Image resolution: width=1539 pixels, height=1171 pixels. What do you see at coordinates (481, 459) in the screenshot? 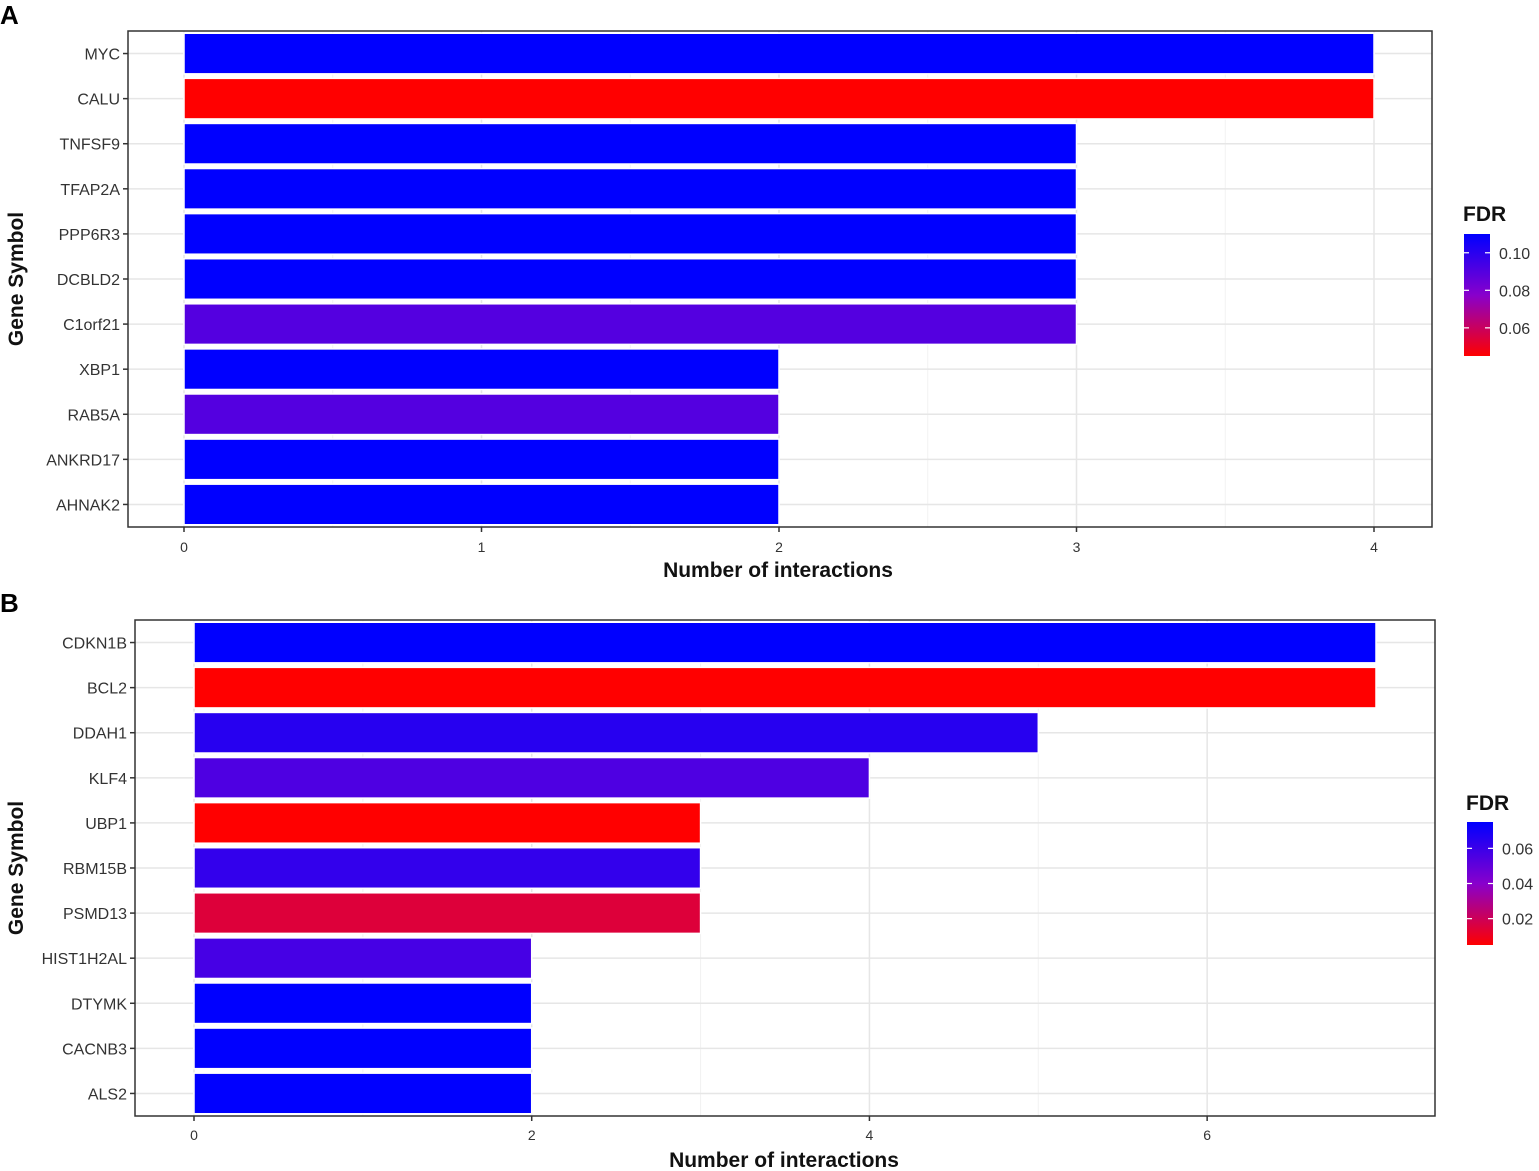
I see `bar-ankrd17` at bounding box center [481, 459].